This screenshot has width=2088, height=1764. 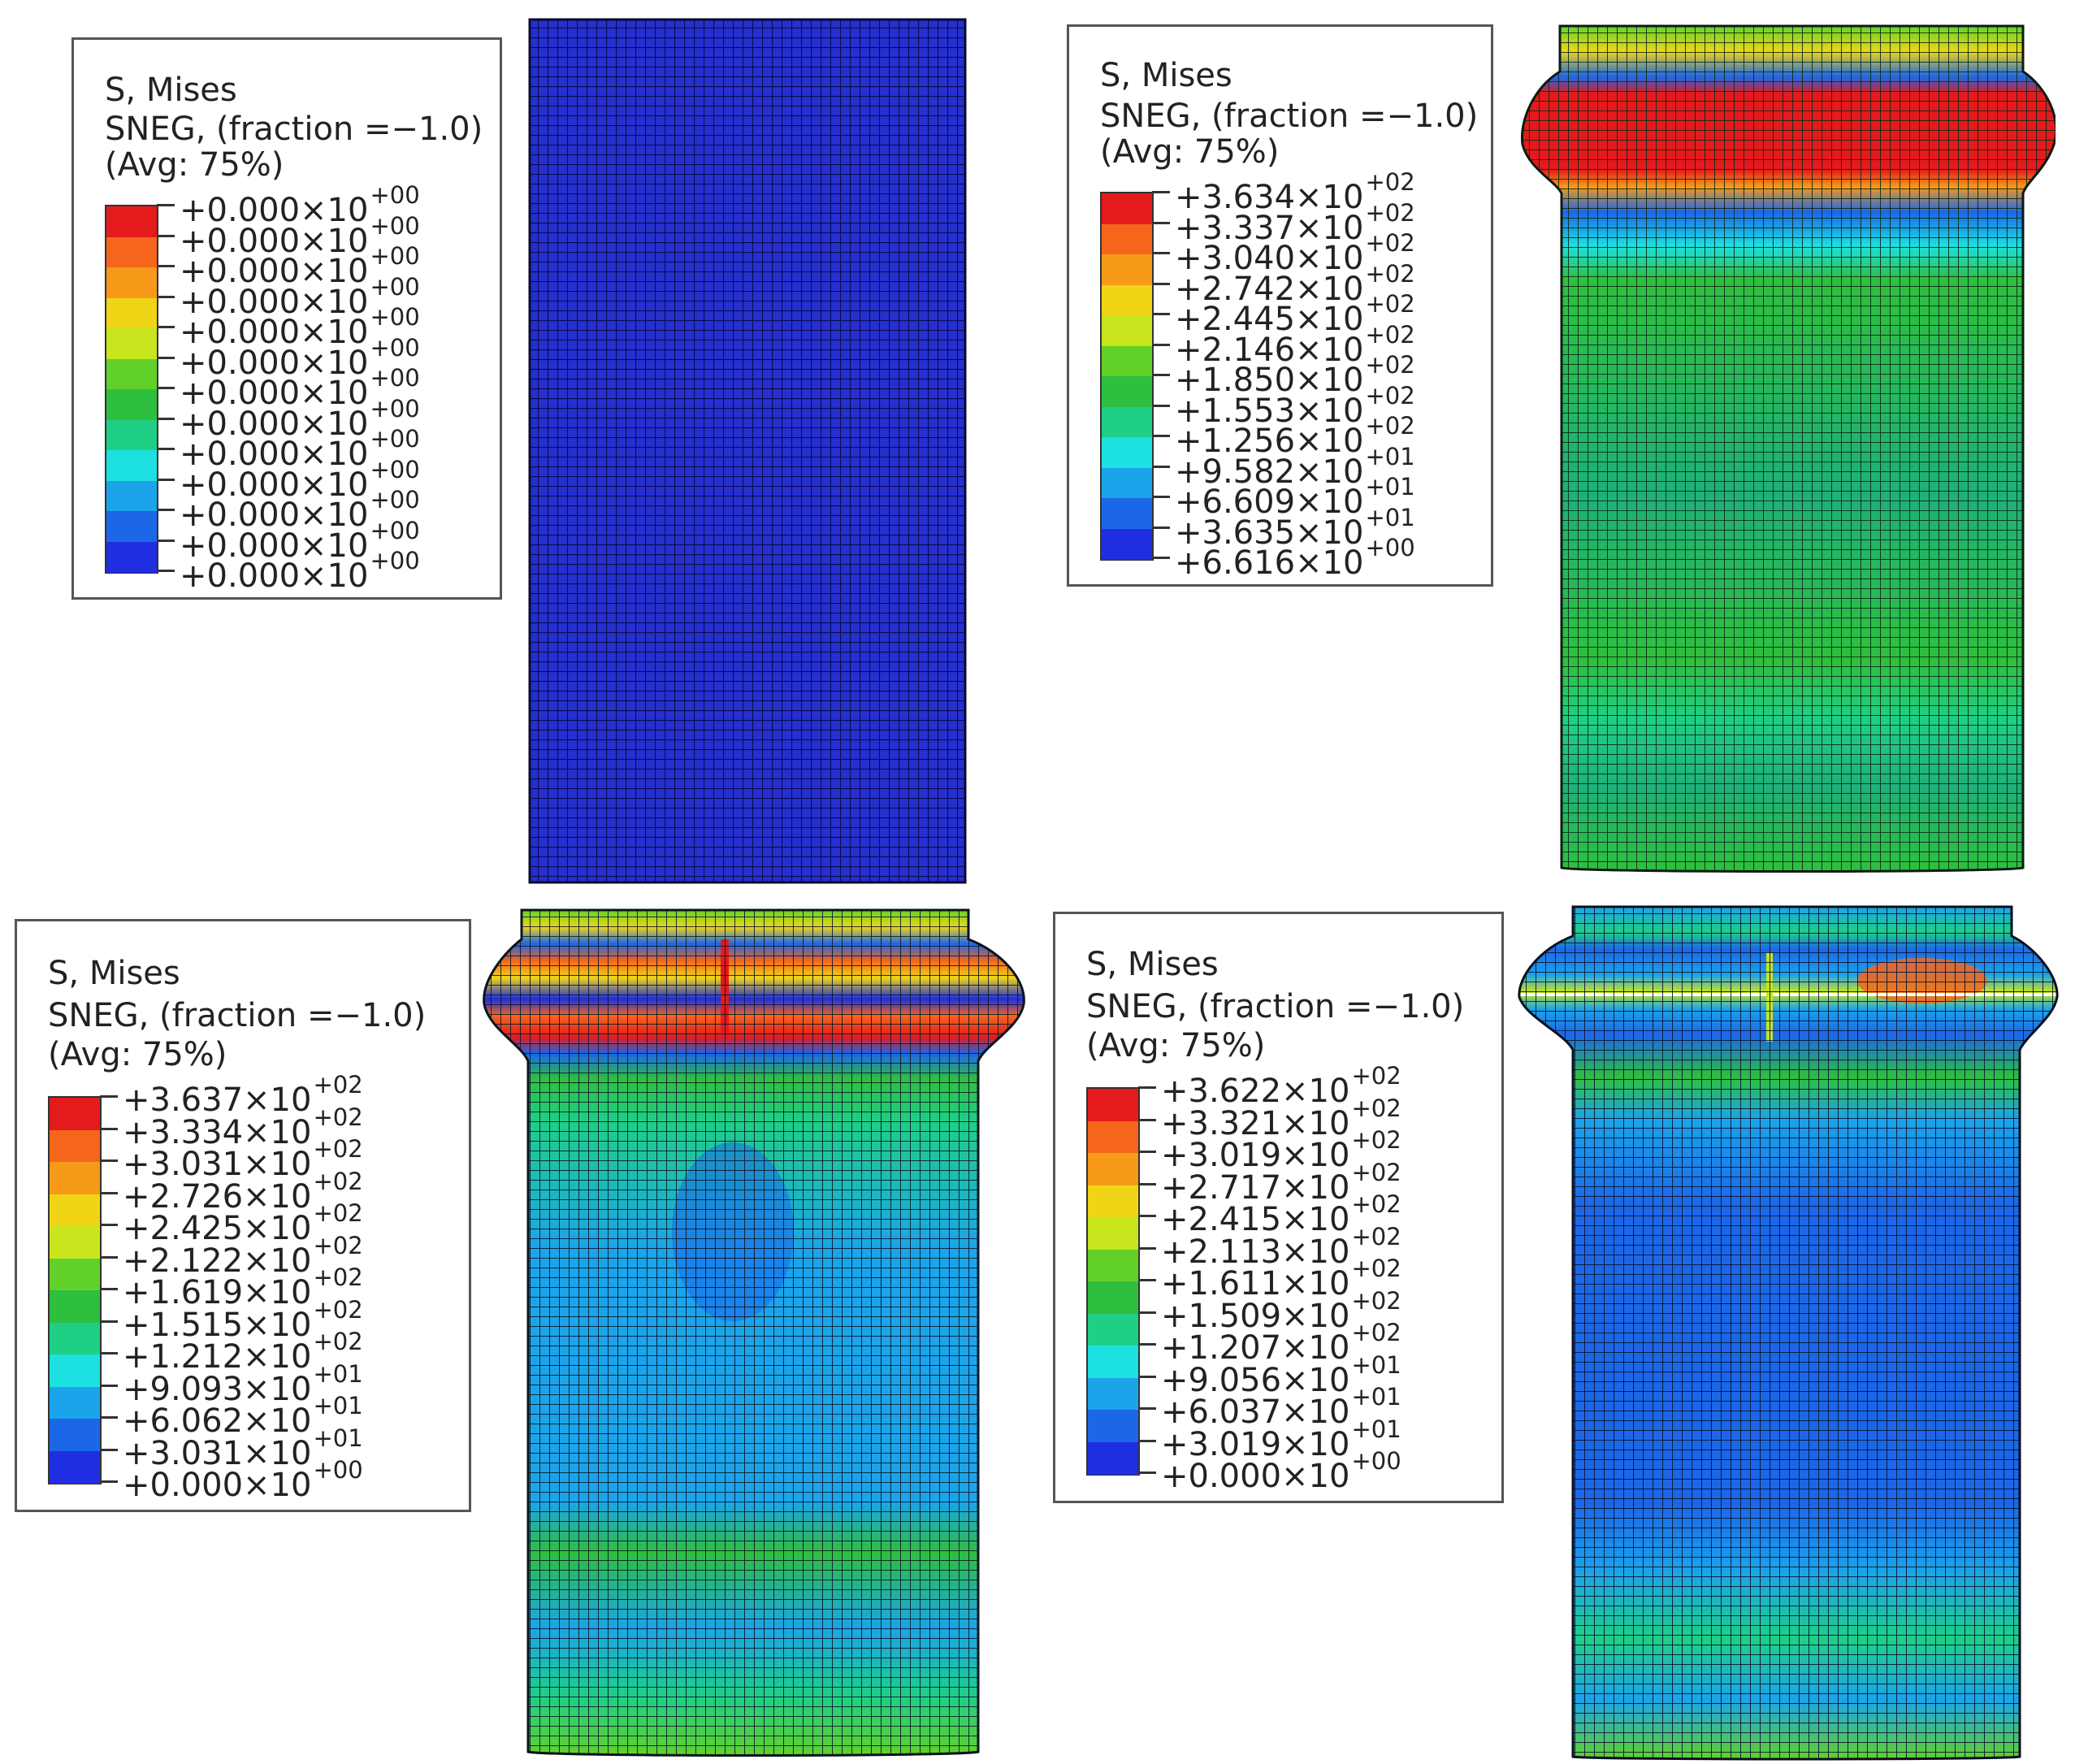 What do you see at coordinates (1176, 1045) in the screenshot?
I see `legend-averaging: (Avg: 75%)` at bounding box center [1176, 1045].